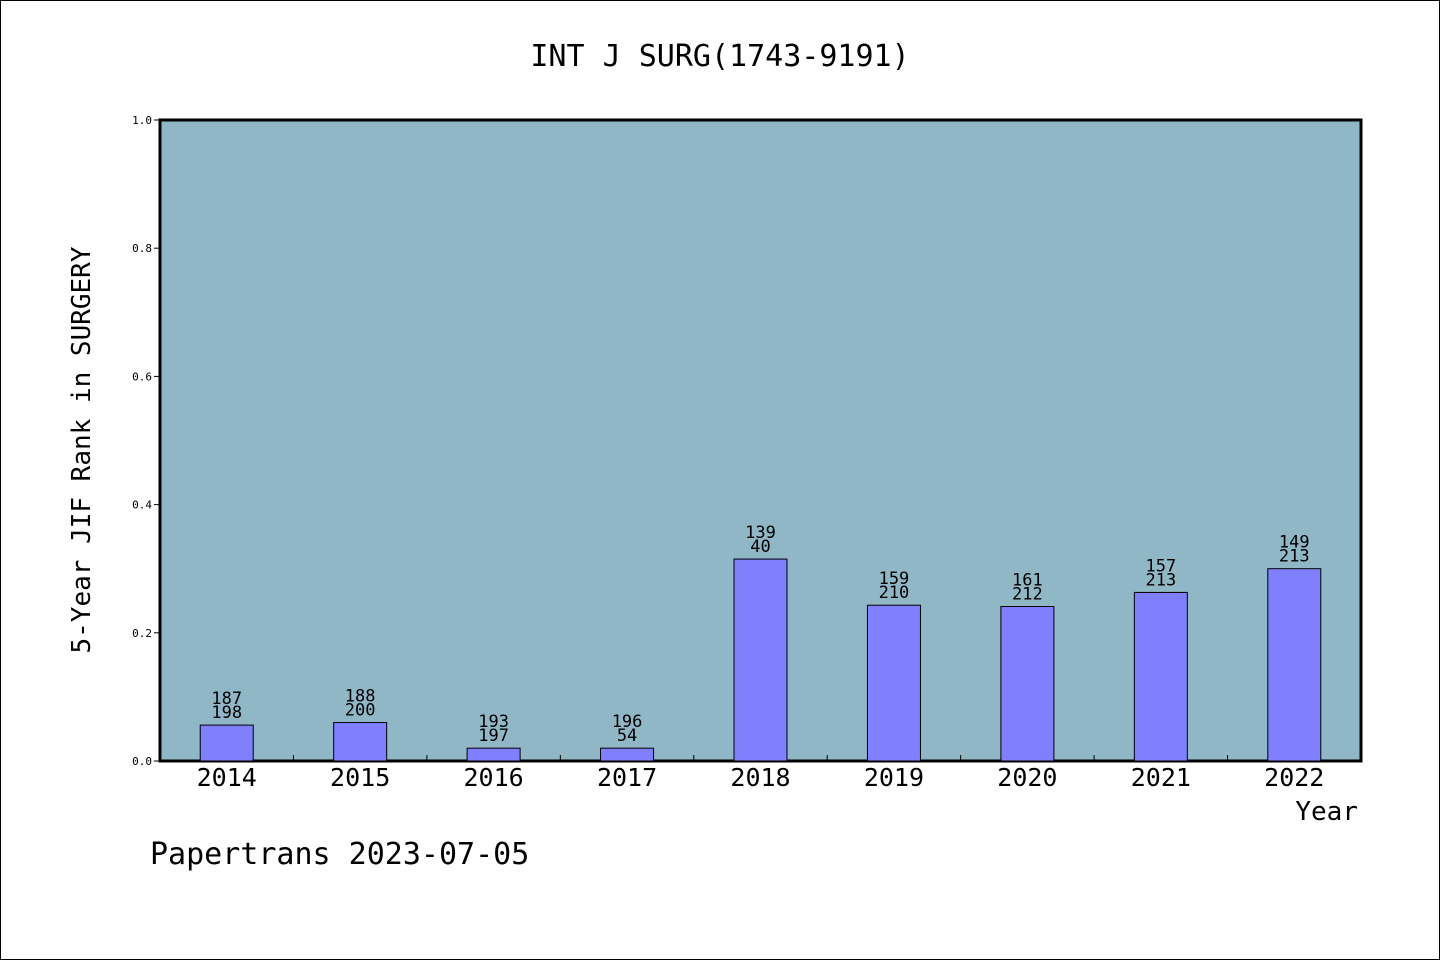  What do you see at coordinates (360, 742) in the screenshot?
I see `bar-2015` at bounding box center [360, 742].